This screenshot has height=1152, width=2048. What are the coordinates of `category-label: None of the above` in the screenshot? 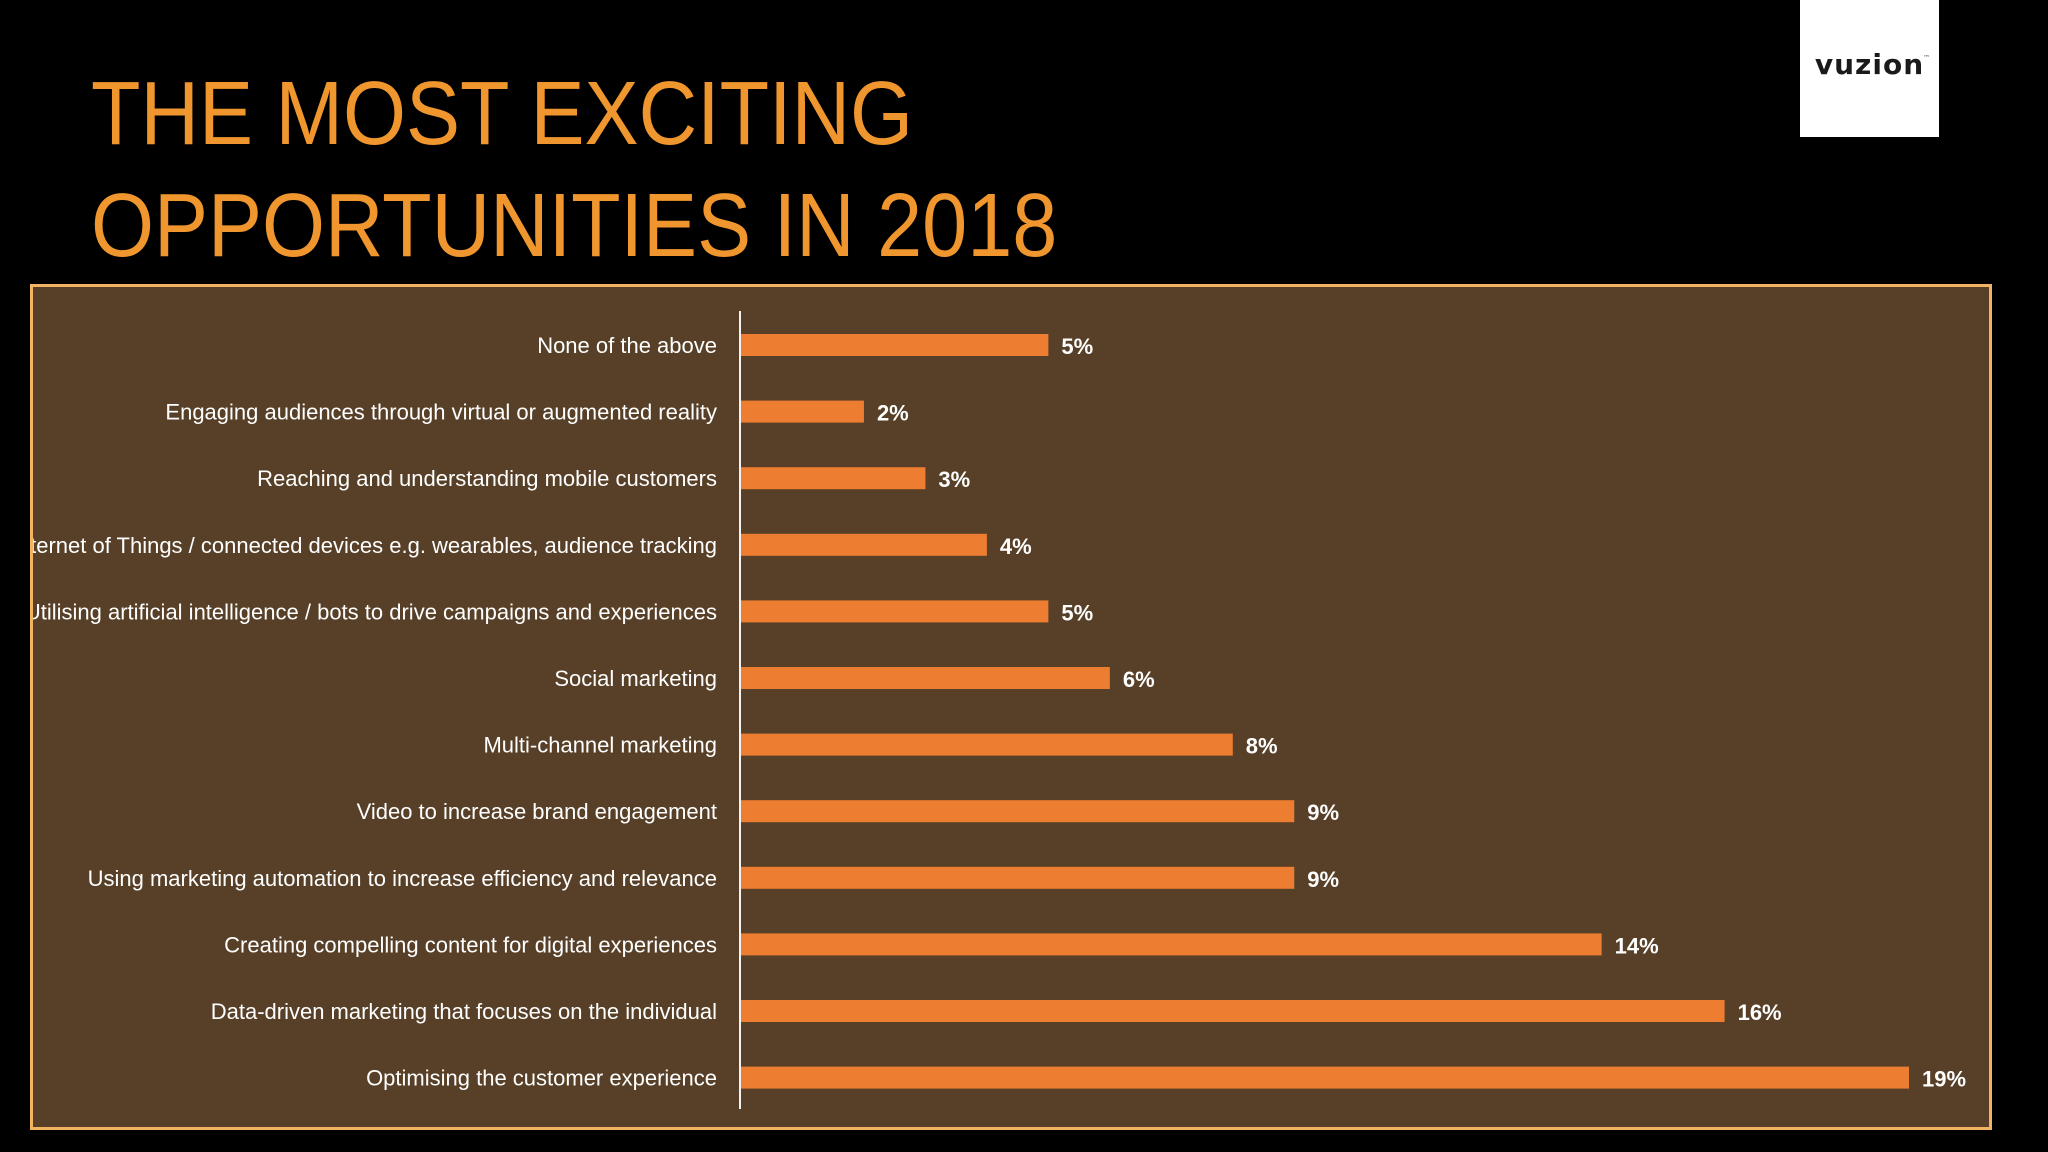 It's located at (627, 345).